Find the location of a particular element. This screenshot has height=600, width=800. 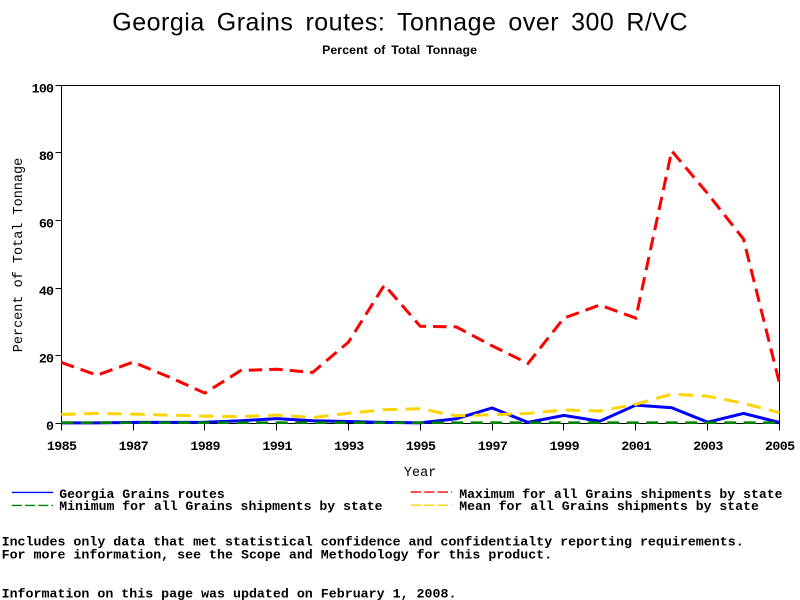

svg-text: 100 is located at coordinates (43, 88).